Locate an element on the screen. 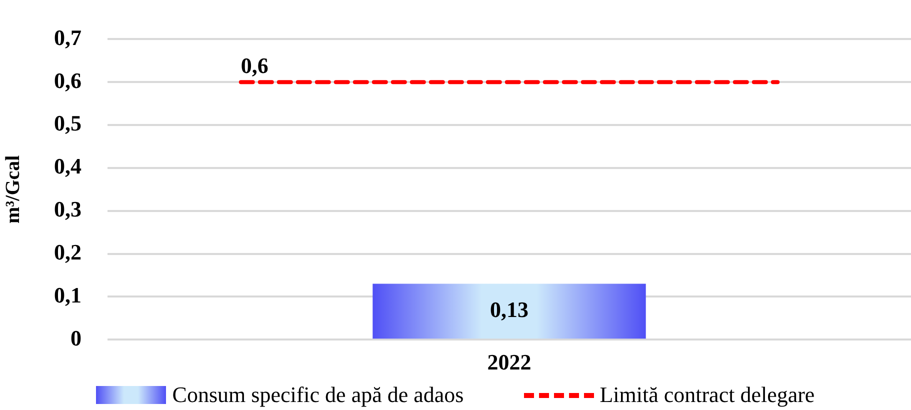  y-tick-label: 0,7 is located at coordinates (68, 37).